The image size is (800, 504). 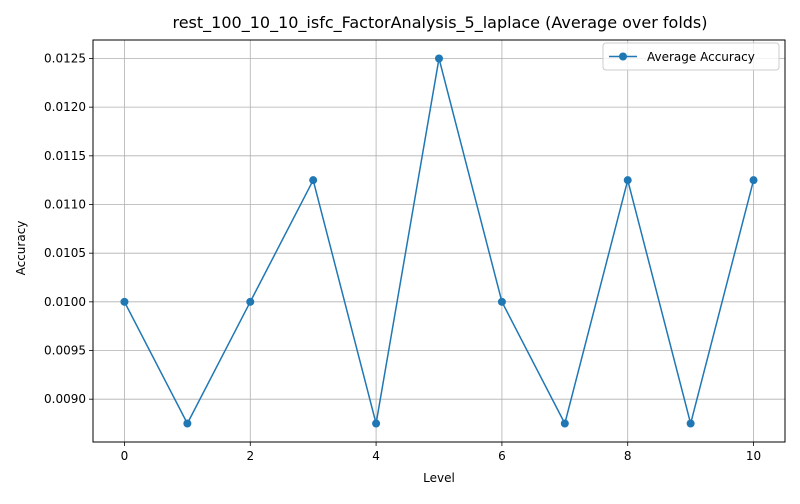 What do you see at coordinates (125, 456) in the screenshot?
I see `x-tick-label: 0` at bounding box center [125, 456].